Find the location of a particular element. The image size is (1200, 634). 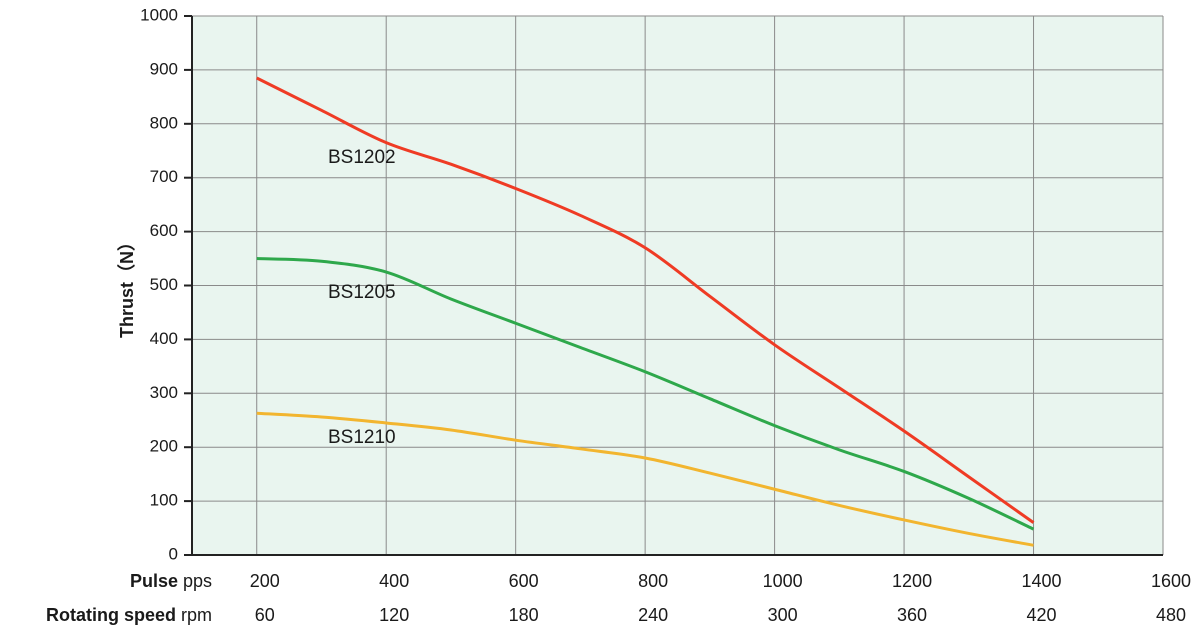

y-tick-label: 700 is located at coordinates (164, 176).